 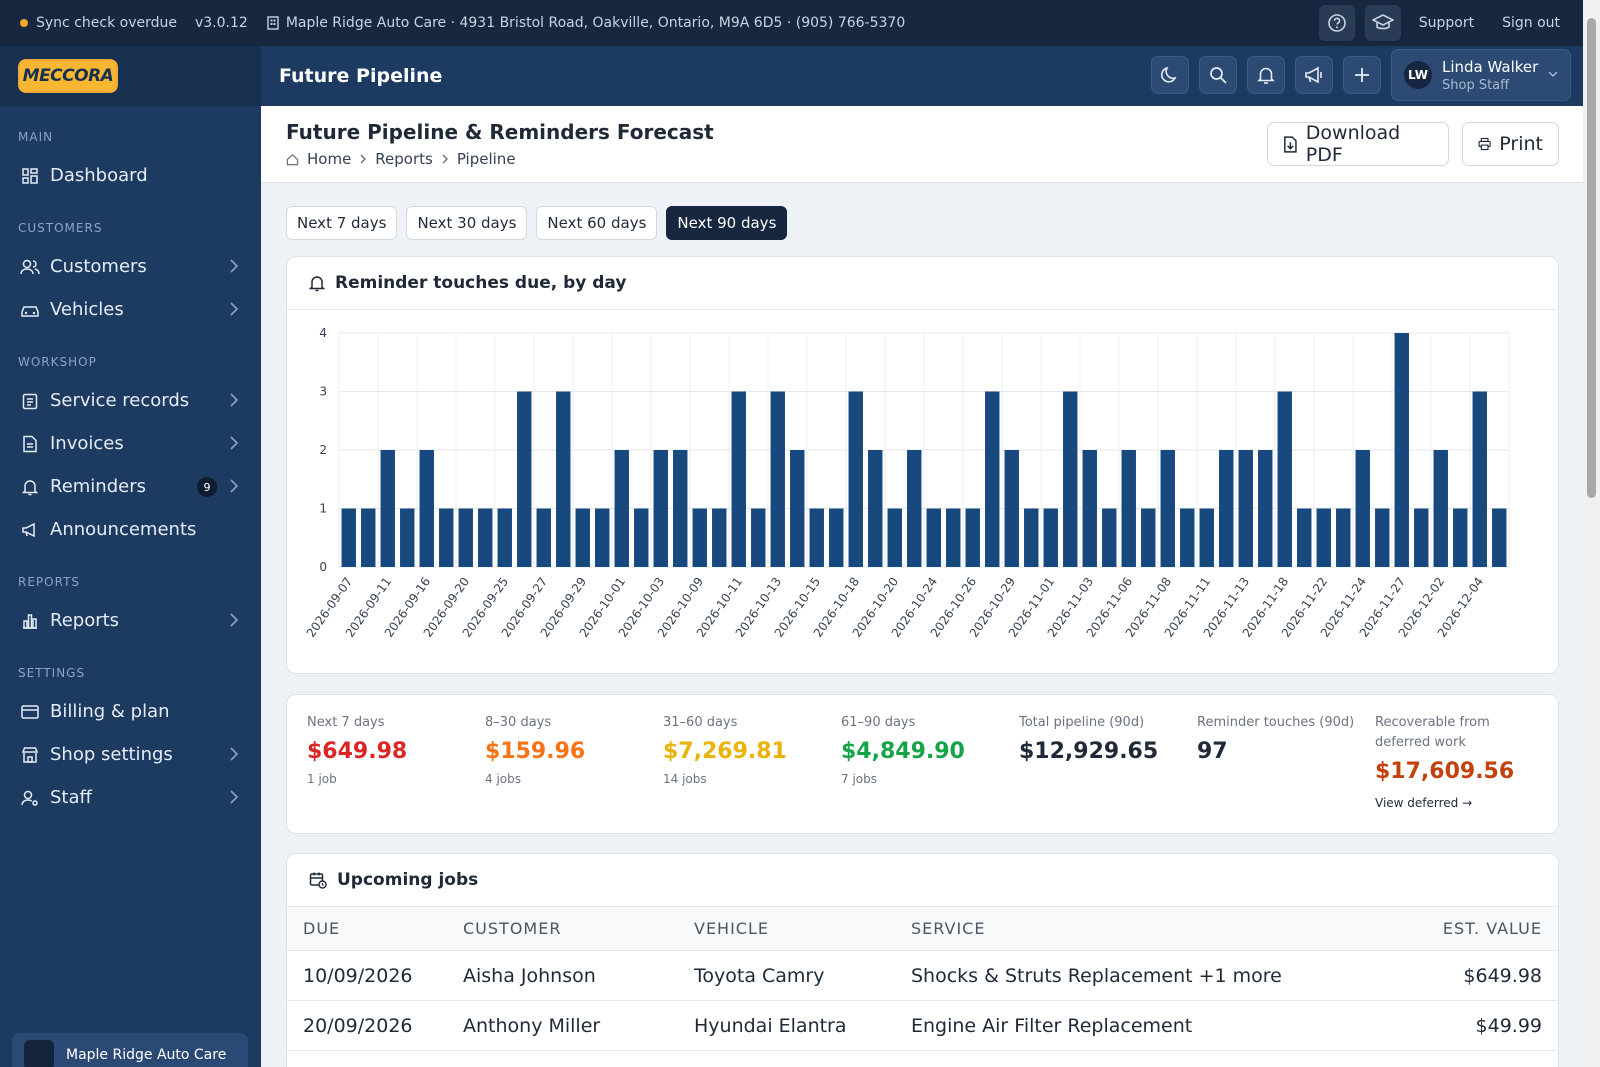 What do you see at coordinates (130, 76) in the screenshot?
I see `logo-area: MECCORA` at bounding box center [130, 76].